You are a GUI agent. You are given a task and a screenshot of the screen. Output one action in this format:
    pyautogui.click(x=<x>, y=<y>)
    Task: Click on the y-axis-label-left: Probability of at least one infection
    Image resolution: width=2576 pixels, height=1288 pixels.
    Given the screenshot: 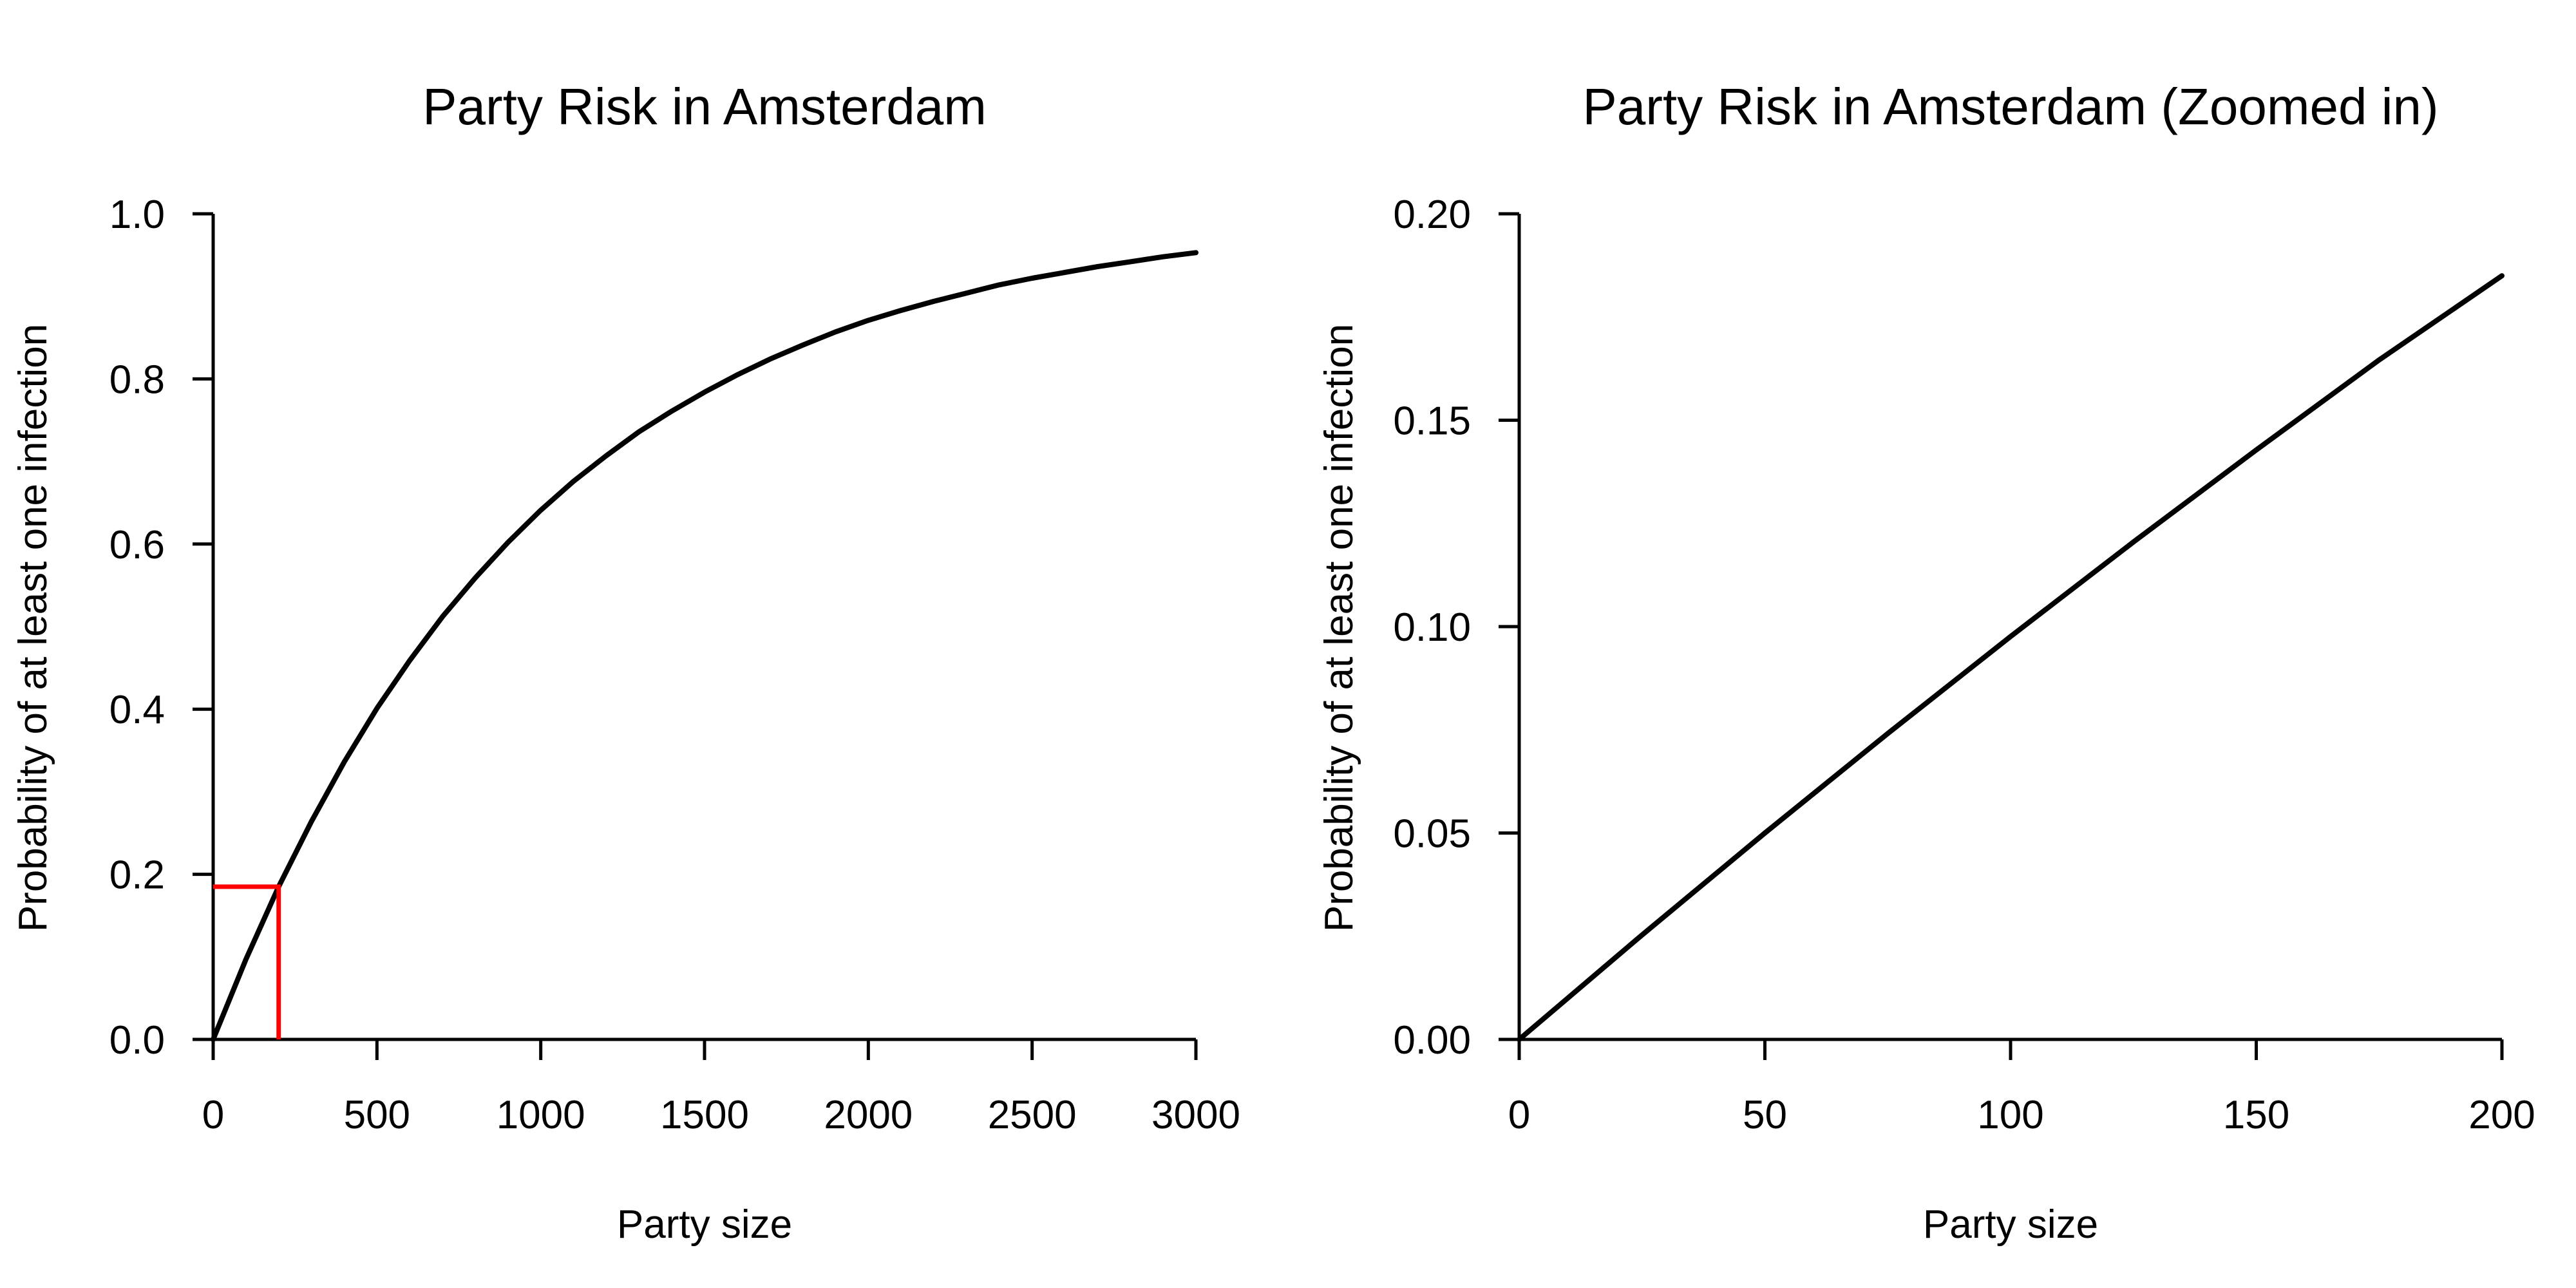 What is the action you would take?
    pyautogui.click(x=33, y=628)
    